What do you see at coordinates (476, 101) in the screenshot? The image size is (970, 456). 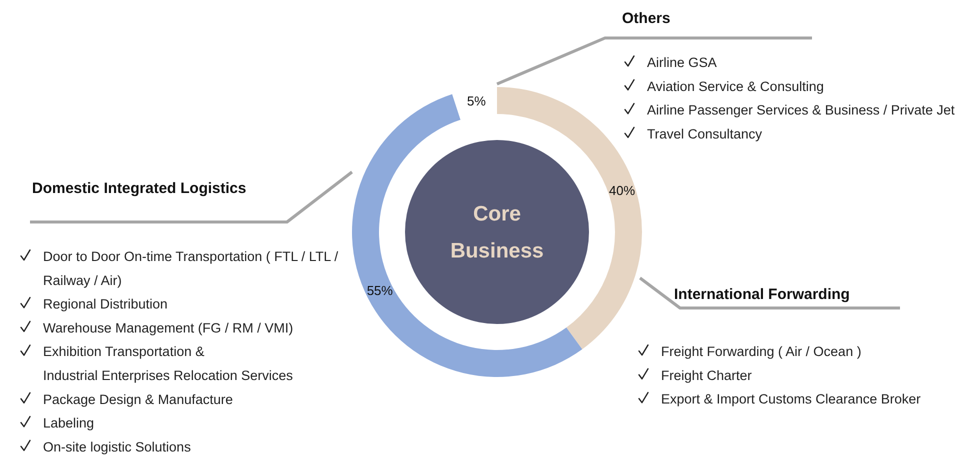 I see `data-label: 5%` at bounding box center [476, 101].